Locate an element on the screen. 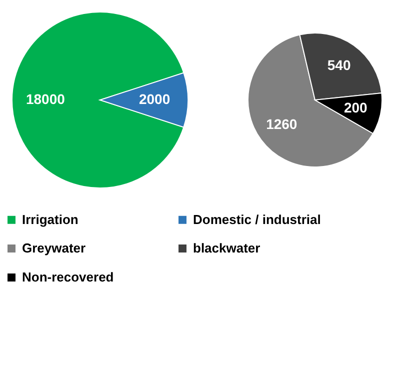 This screenshot has height=373, width=410. data-label: 540 is located at coordinates (339, 65).